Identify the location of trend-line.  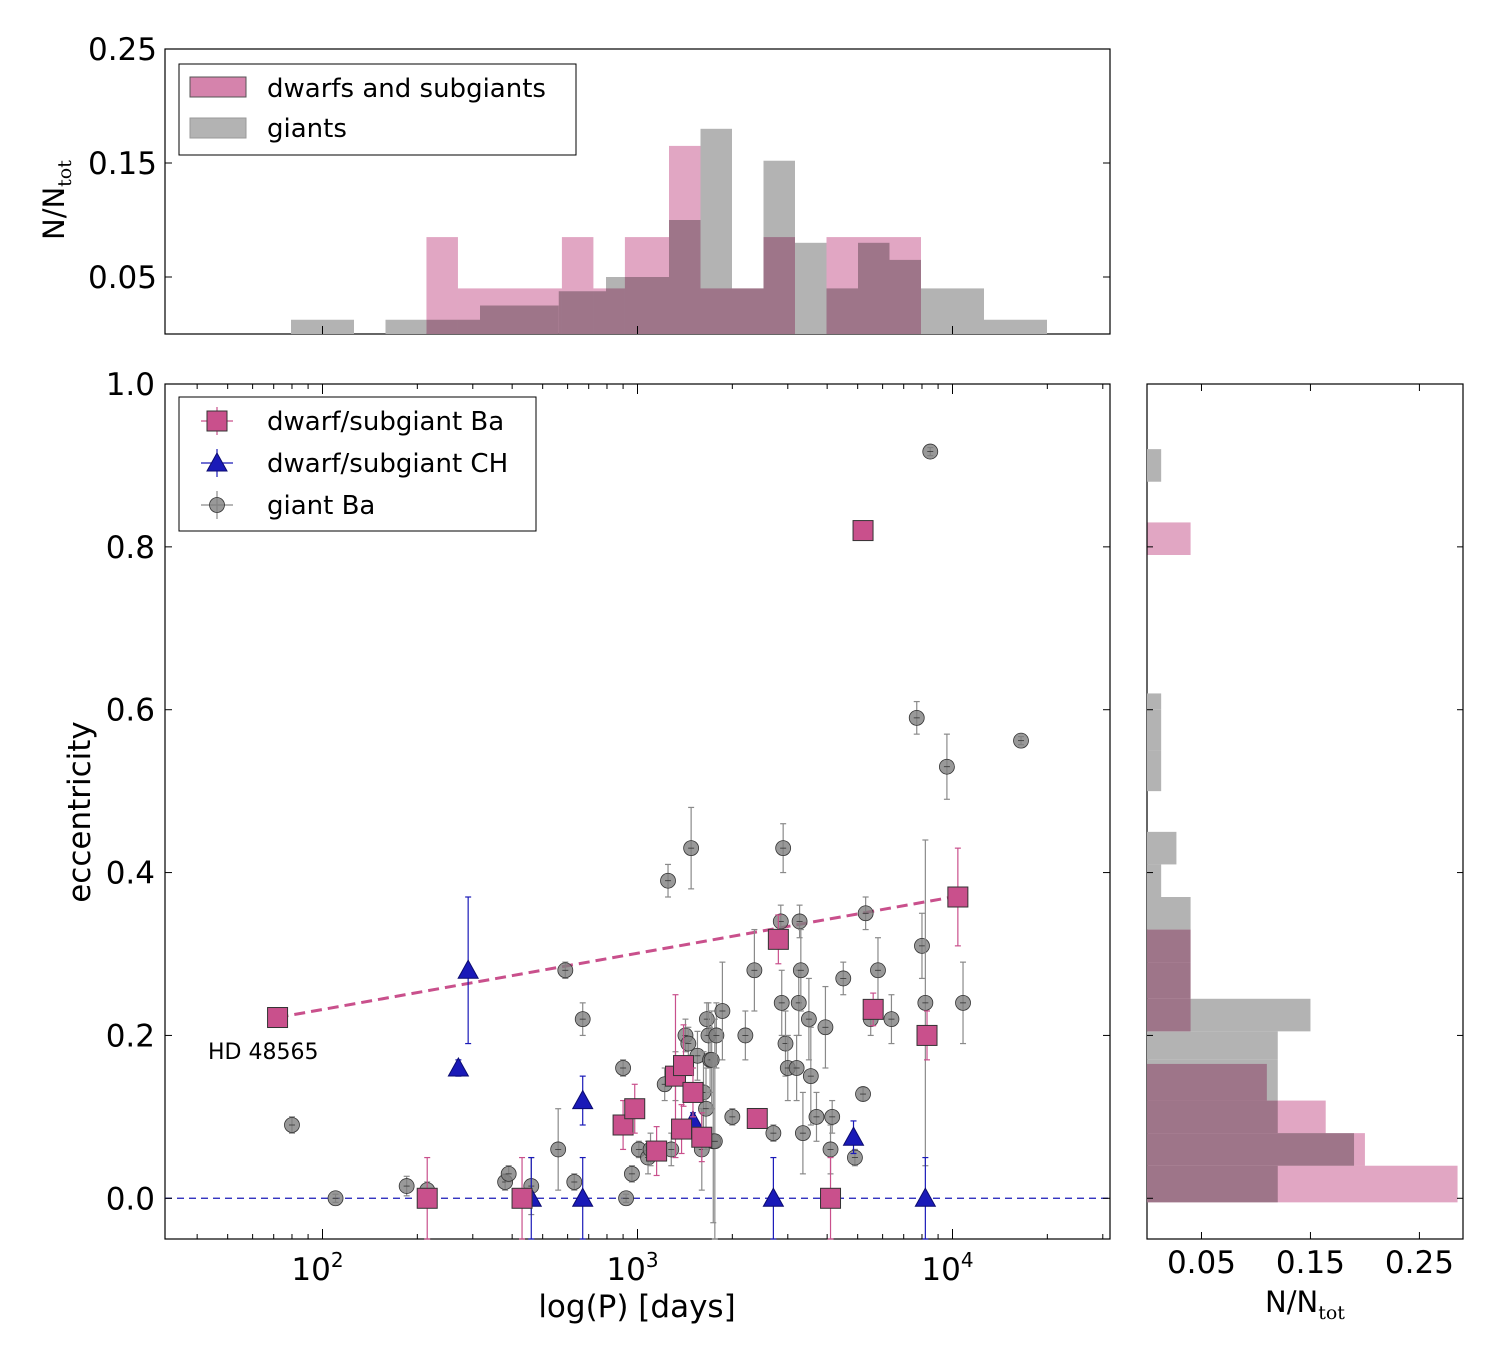
(615, 957).